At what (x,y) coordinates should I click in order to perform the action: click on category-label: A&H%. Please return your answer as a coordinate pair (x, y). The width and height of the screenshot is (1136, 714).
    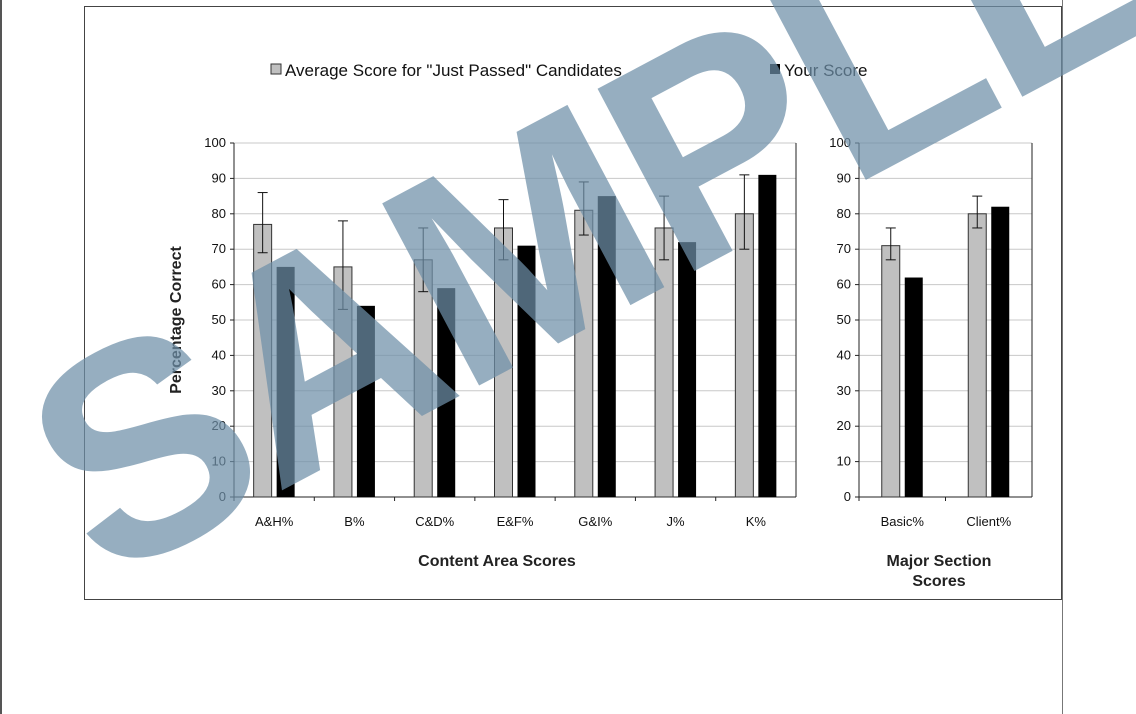
    Looking at the image, I should click on (274, 521).